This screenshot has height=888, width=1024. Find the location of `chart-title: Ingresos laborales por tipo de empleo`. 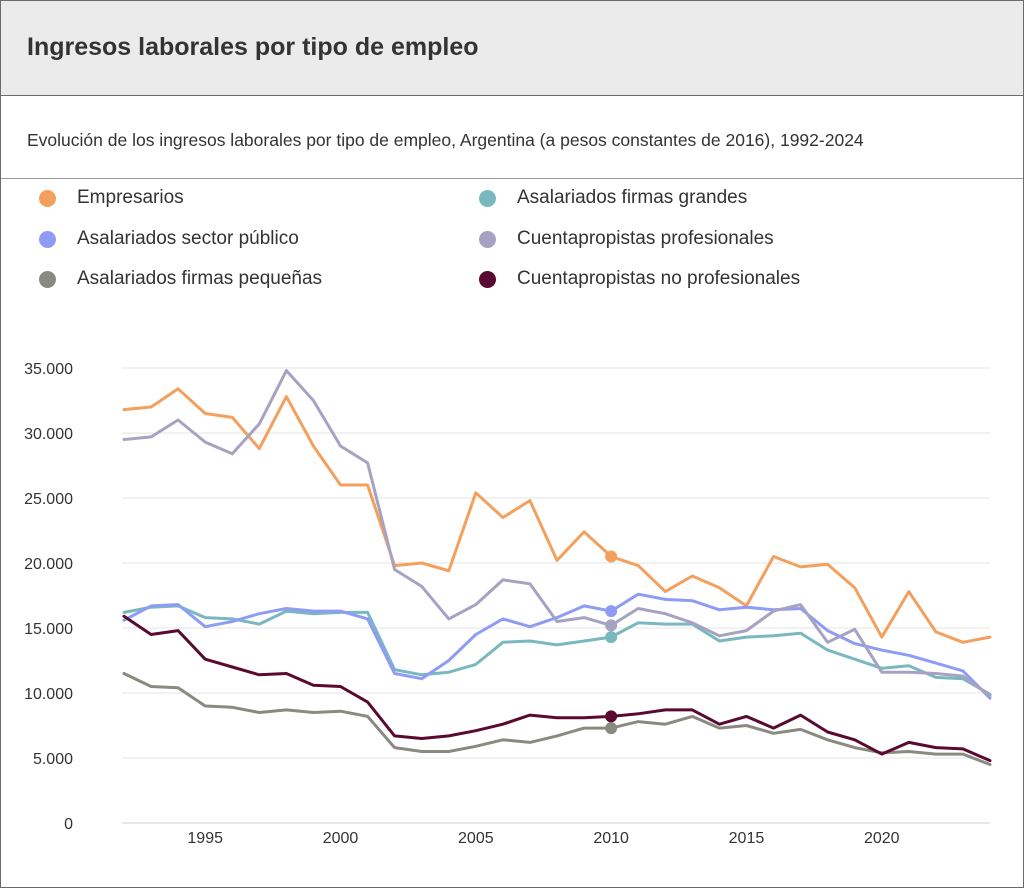

chart-title: Ingresos laborales por tipo de empleo is located at coordinates (253, 47).